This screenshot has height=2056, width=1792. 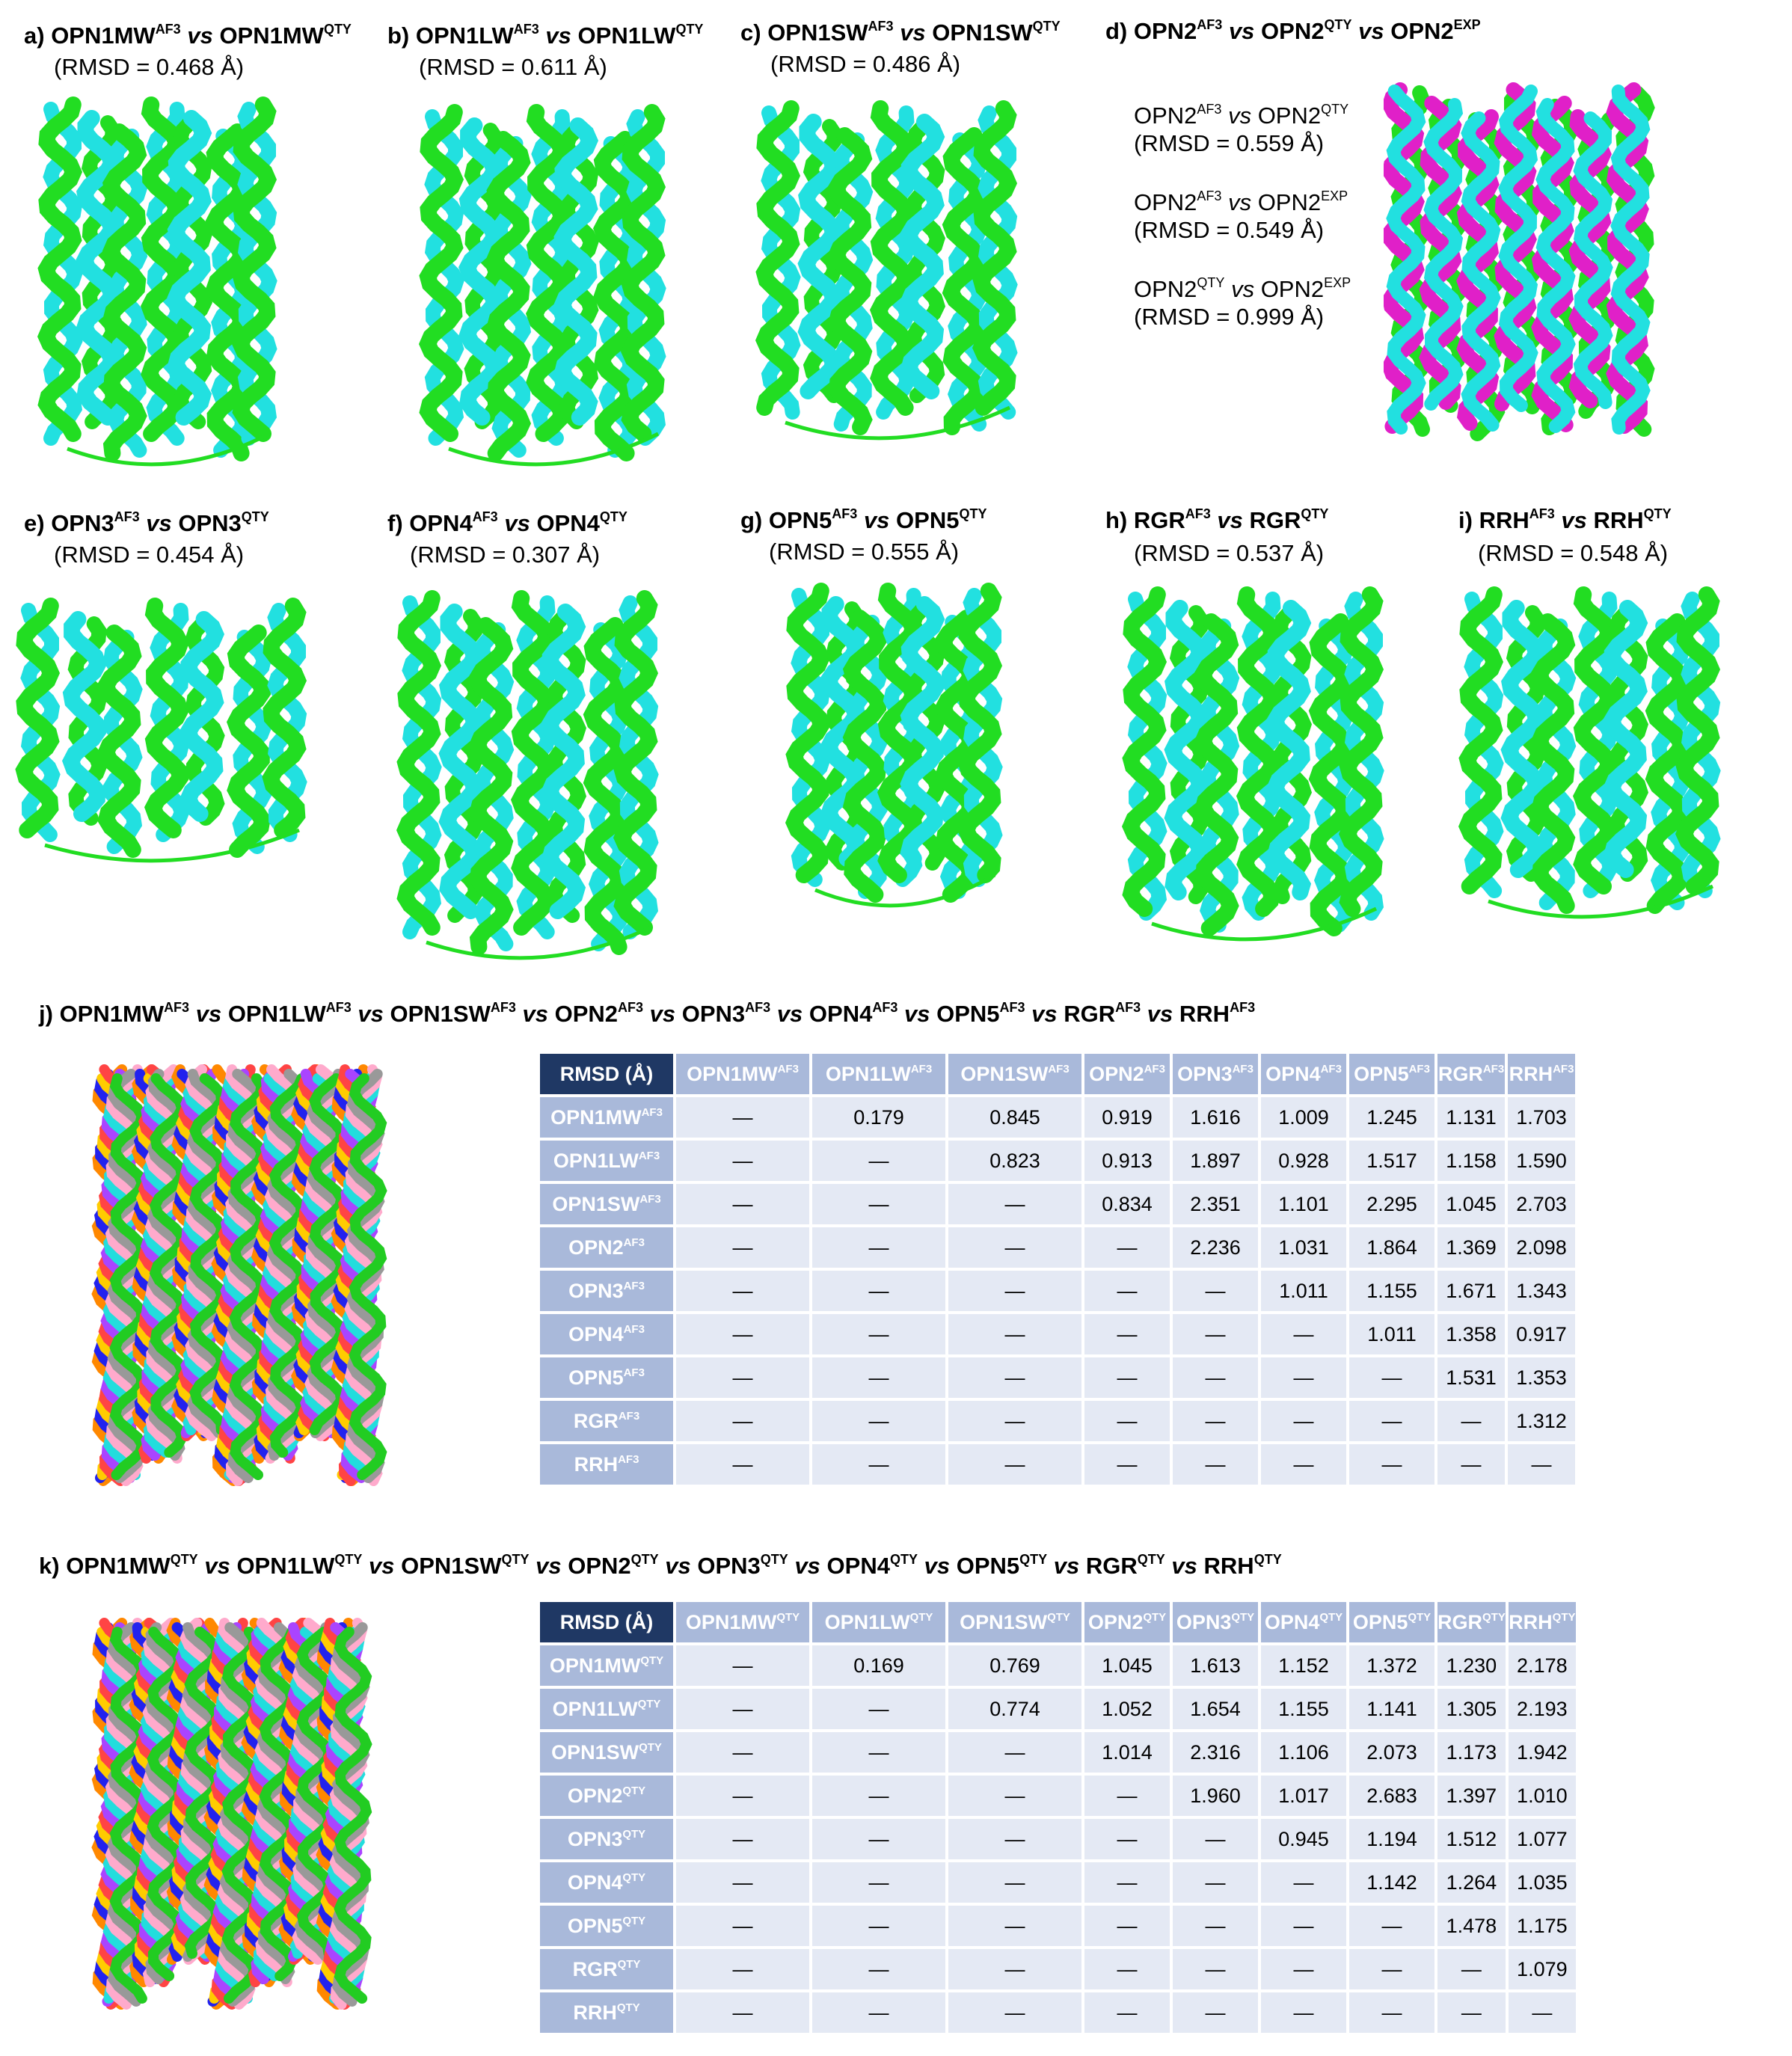 I want to click on table-row: RRHAF3— — — — — — — — —, so click(x=1057, y=1464).